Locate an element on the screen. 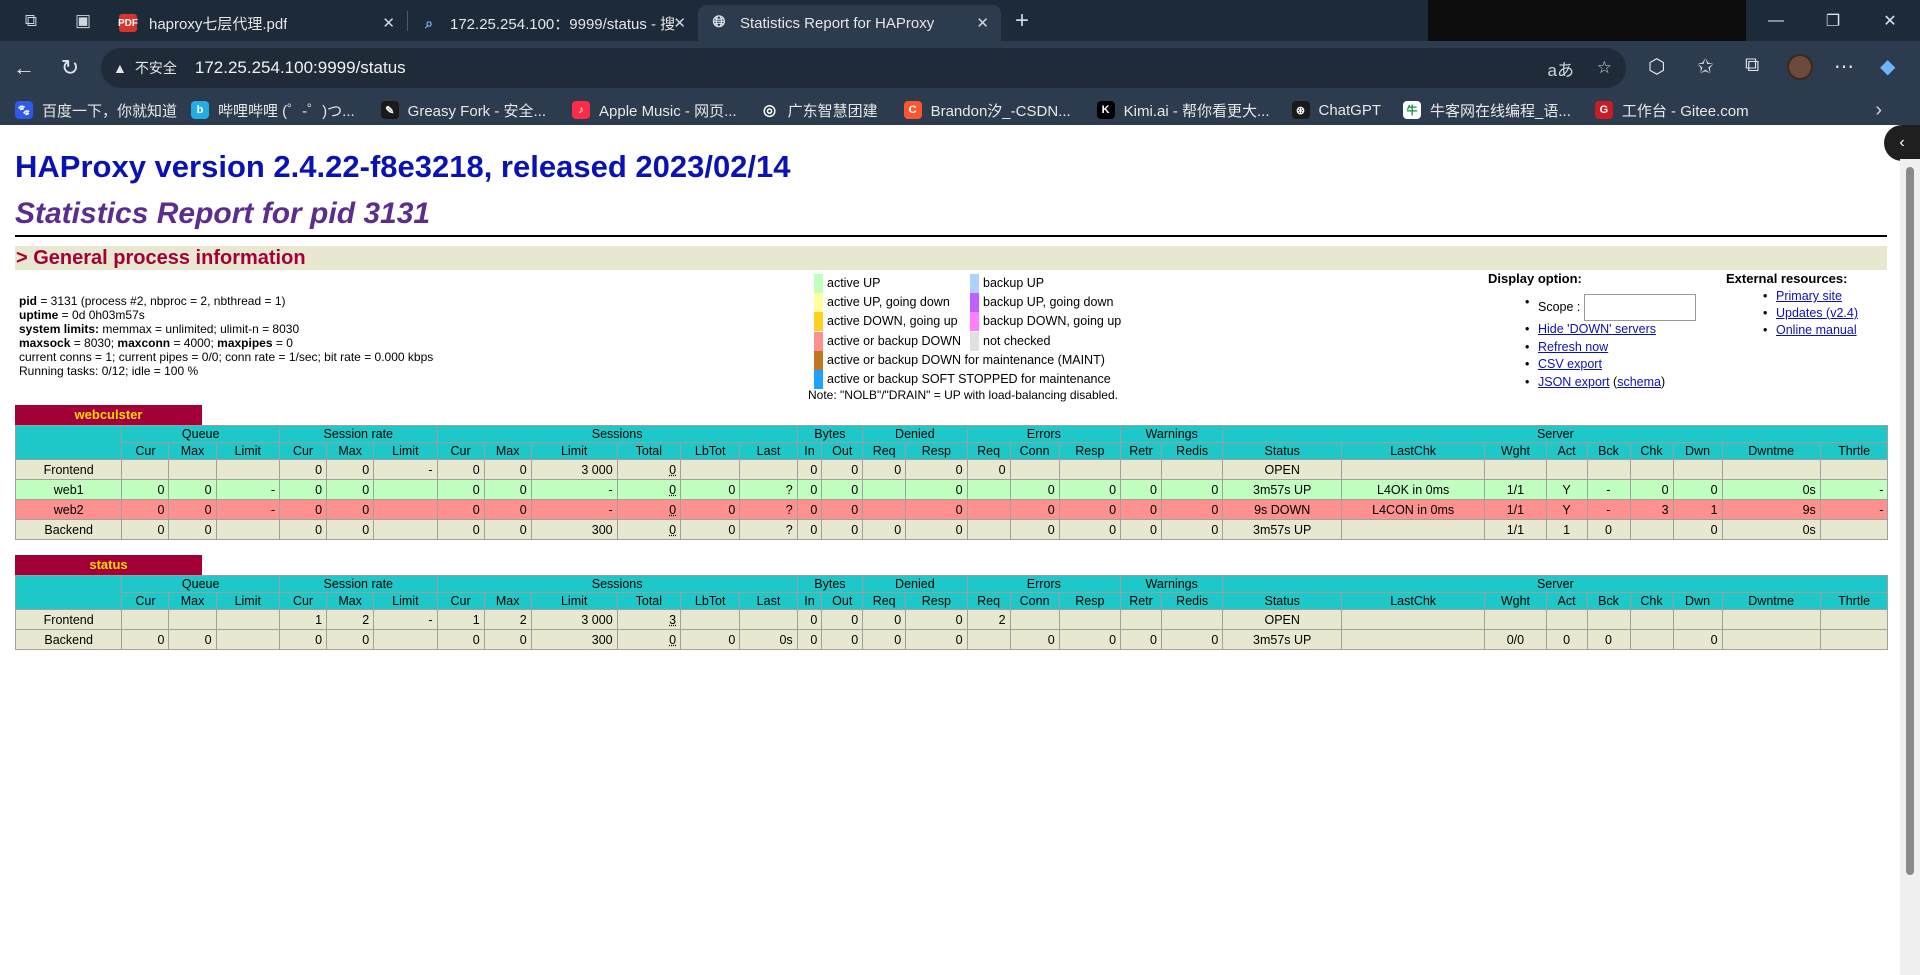 The image size is (1920, 975). chevron-right-icon: › is located at coordinates (1878, 109).